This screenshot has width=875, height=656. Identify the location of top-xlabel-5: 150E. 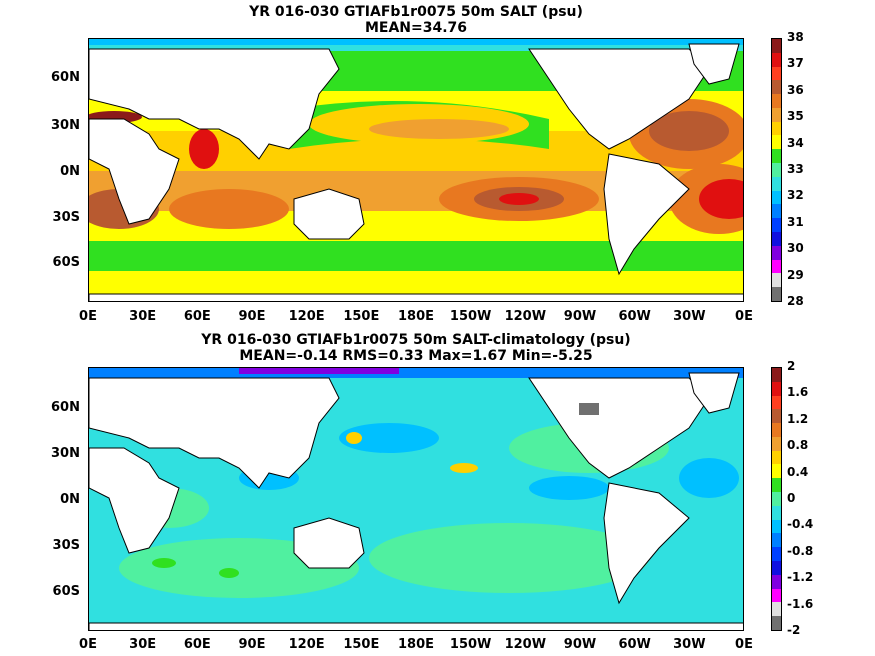
(361, 316).